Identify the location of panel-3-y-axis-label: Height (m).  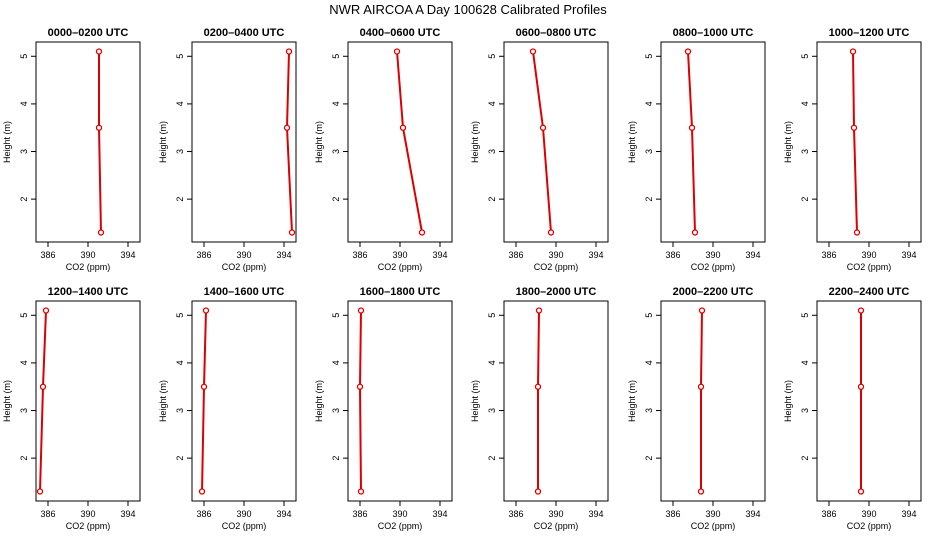
(319, 142).